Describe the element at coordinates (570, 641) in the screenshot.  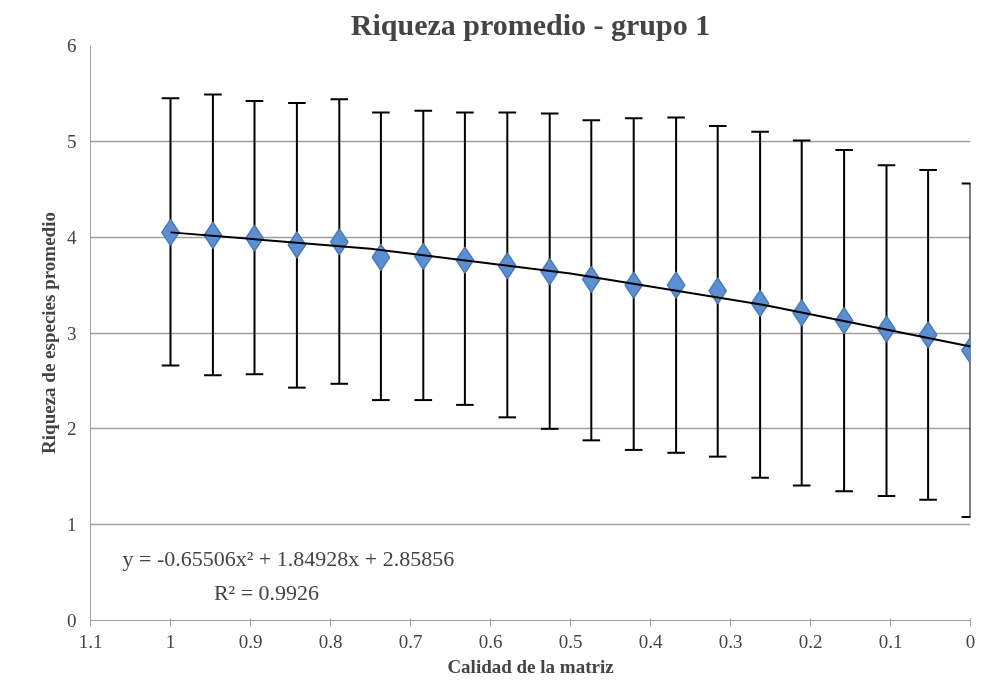
I see `x-tick-label: 0.5` at that location.